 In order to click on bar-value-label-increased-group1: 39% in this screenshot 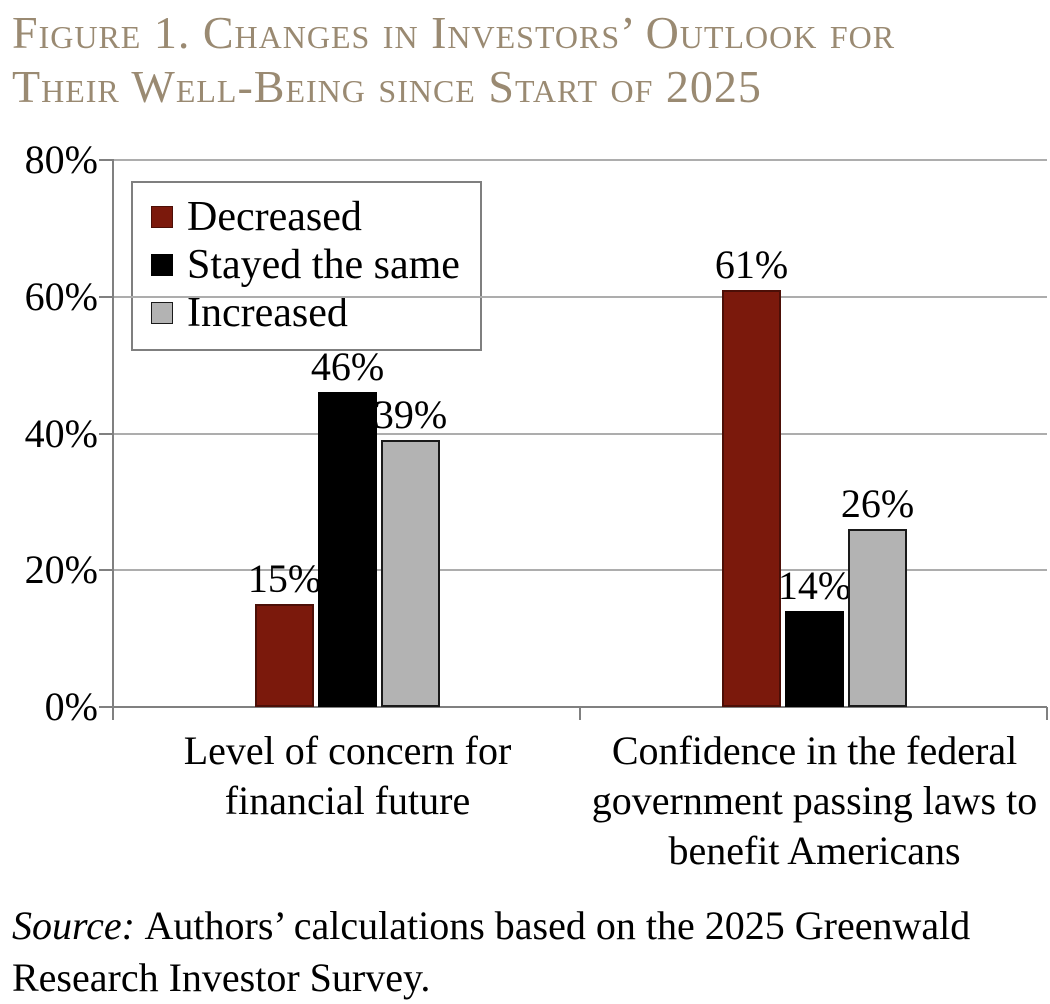, I will do `click(410, 415)`.